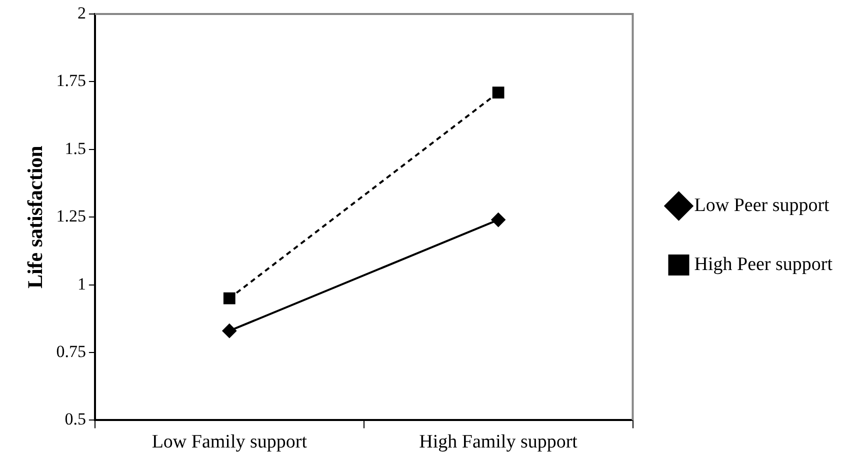 This screenshot has width=847, height=457. Describe the element at coordinates (762, 205) in the screenshot. I see `legend-label: Low Peer support` at that location.